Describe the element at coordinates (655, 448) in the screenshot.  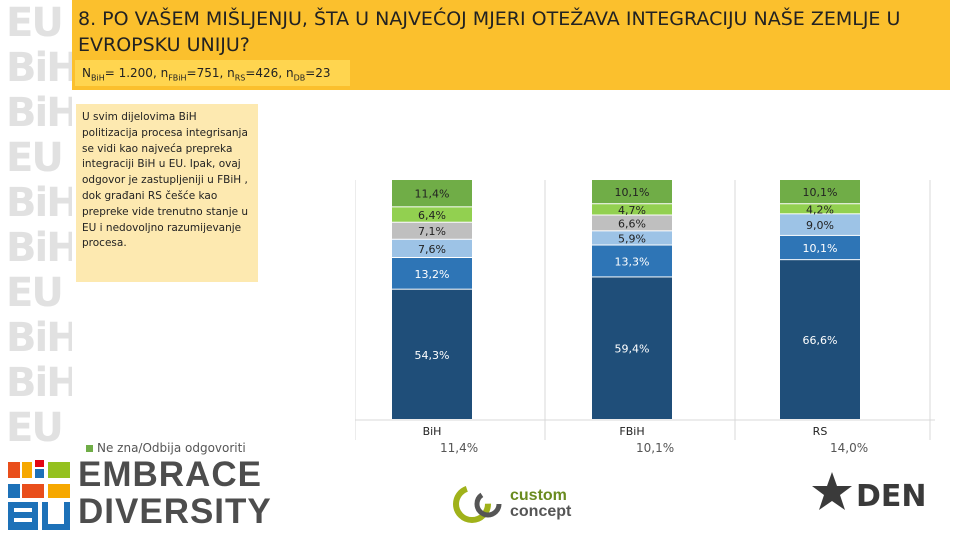
I see `table-cell: 10,1%` at that location.